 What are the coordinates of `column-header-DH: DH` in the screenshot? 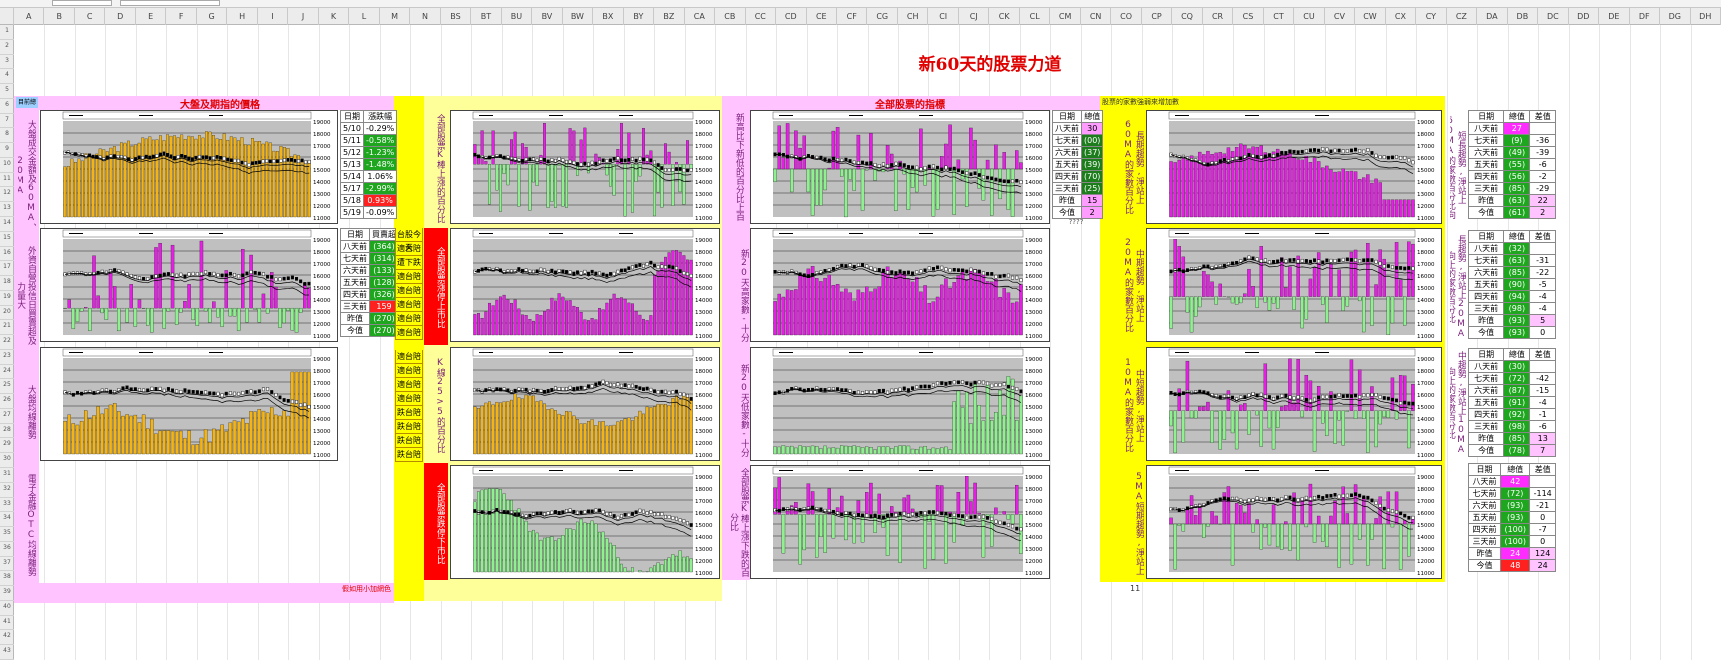 It's located at (1706, 16).